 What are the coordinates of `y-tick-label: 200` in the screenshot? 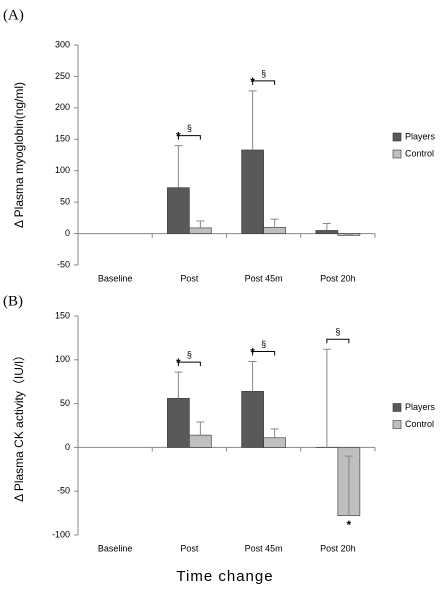 It's located at (62, 107).